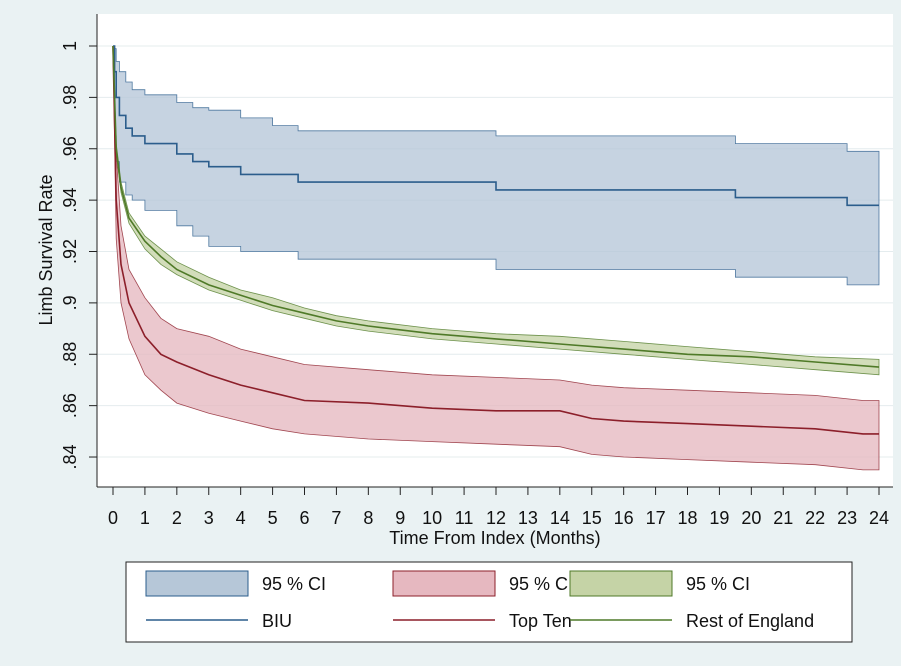 This screenshot has height=666, width=901. I want to click on x-tick-label: 0, so click(113, 518).